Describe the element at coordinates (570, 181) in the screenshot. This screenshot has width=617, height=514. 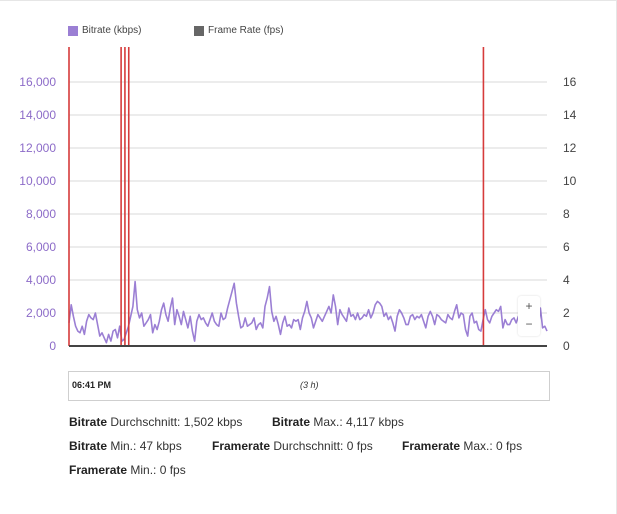
I see `right-tick-label: 10` at that location.